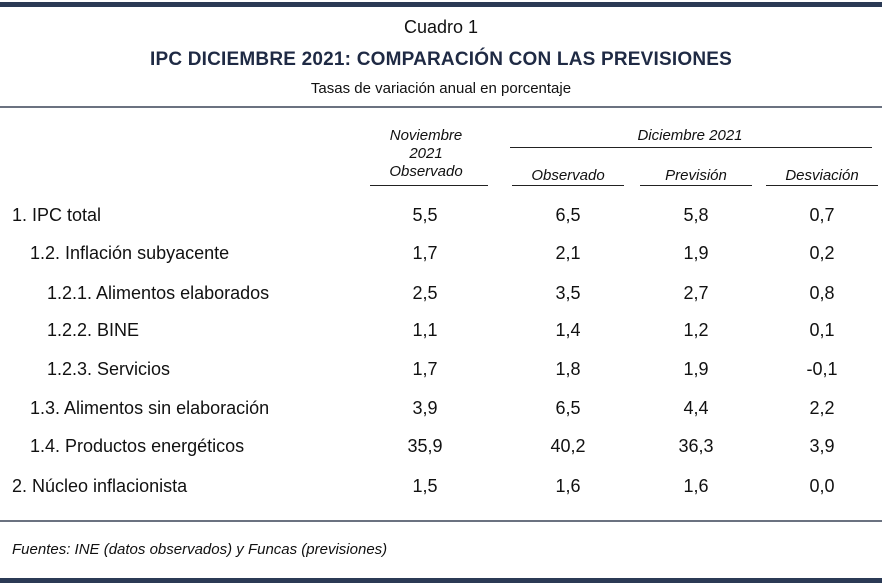 The width and height of the screenshot is (882, 585). What do you see at coordinates (696, 215) in the screenshot?
I see `cell-prev: 5,8` at bounding box center [696, 215].